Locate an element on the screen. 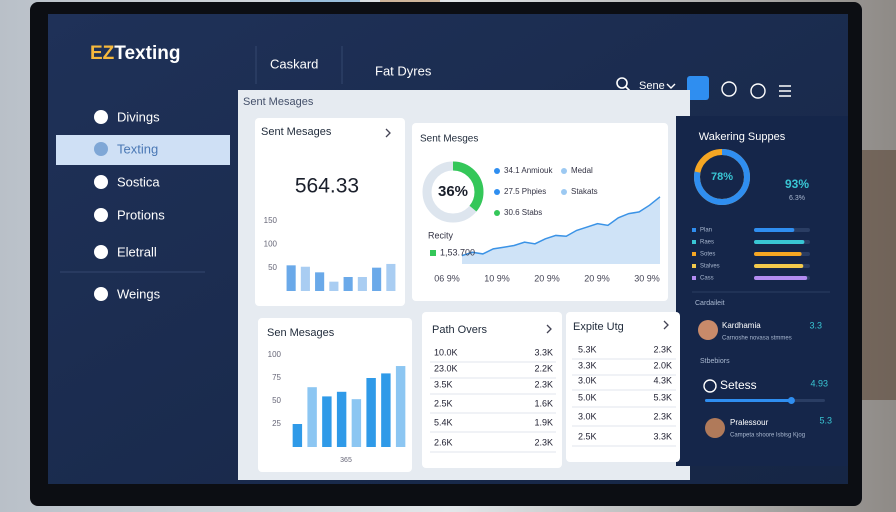  settings-icon is located at coordinates (729, 89).